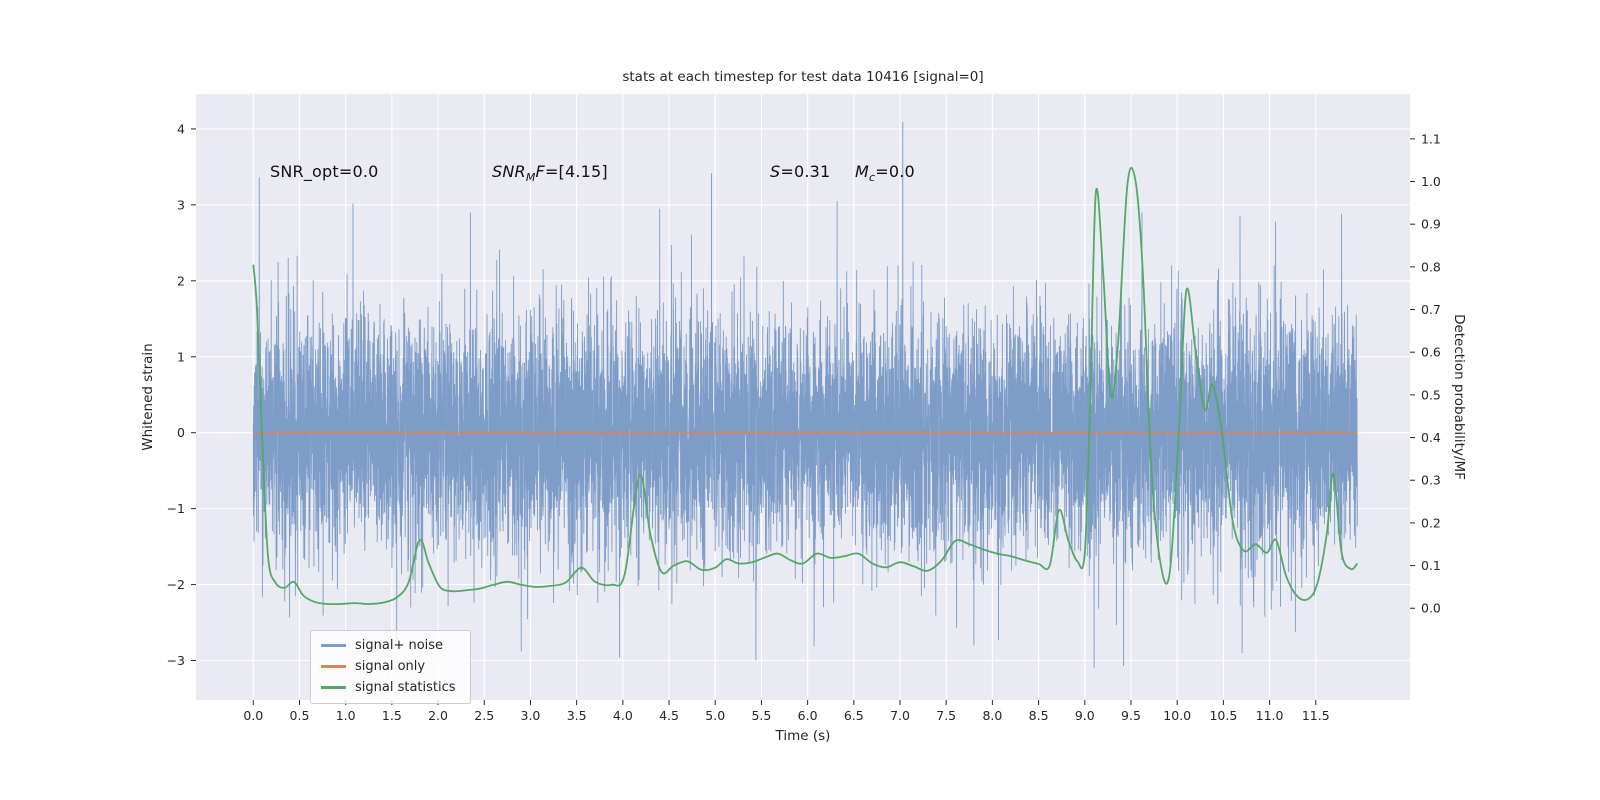 This screenshot has height=800, width=1600. I want to click on x-tick-label: 4.5, so click(669, 715).